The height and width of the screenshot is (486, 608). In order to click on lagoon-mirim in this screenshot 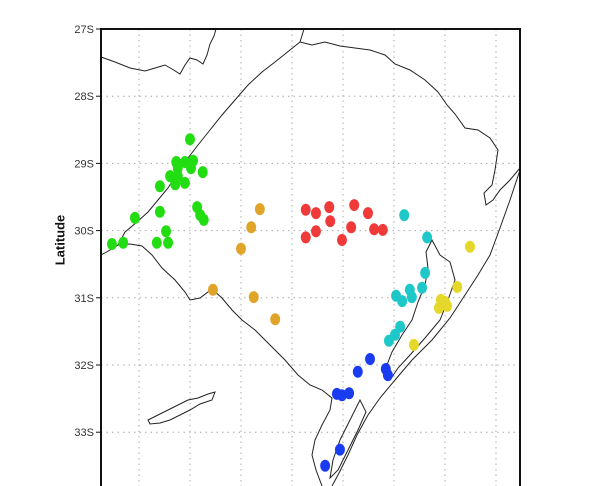, I will do `click(348, 439)`.